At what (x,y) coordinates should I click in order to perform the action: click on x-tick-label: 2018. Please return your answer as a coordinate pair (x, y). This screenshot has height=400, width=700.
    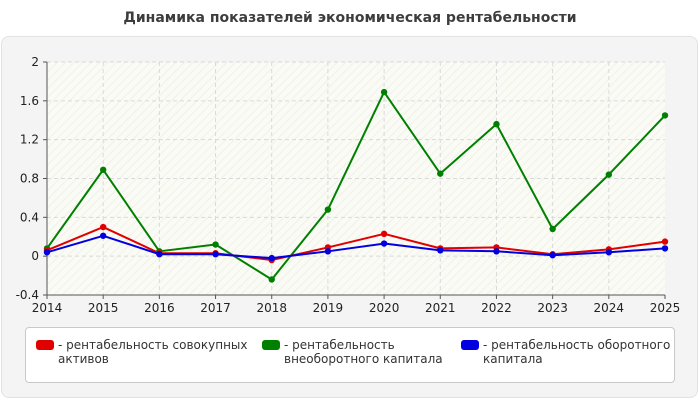
    Looking at the image, I should click on (271, 308).